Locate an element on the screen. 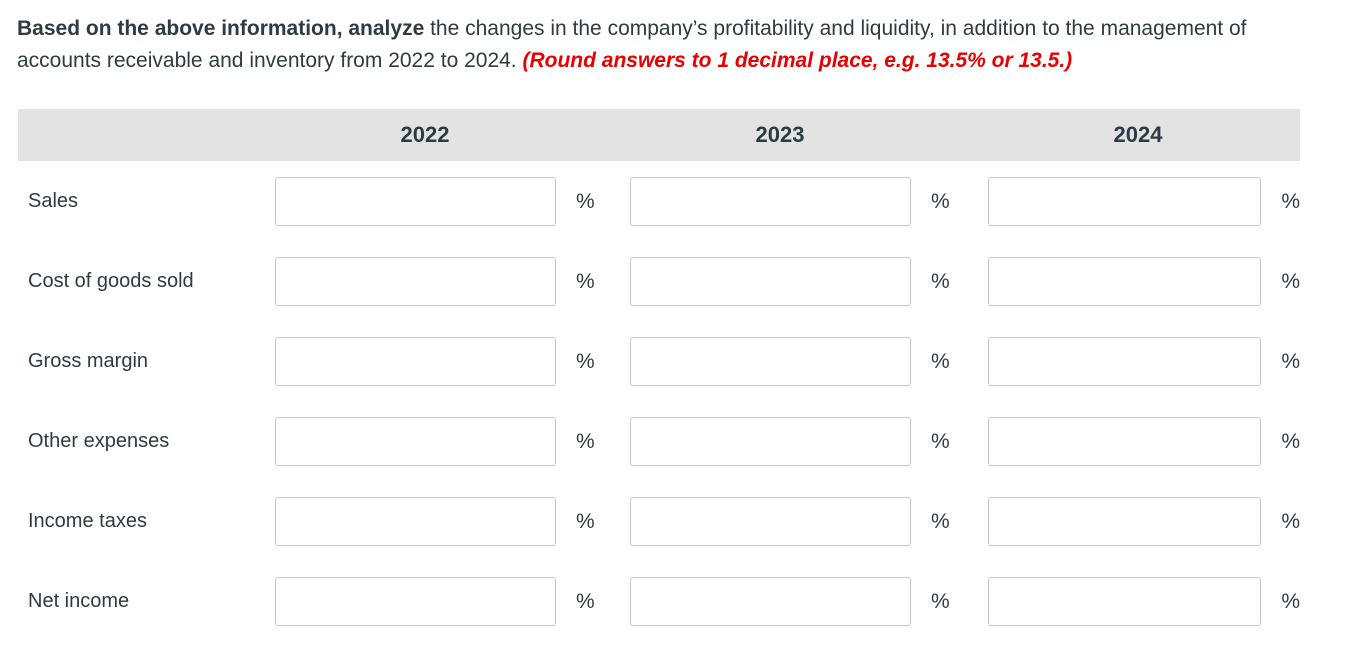 The image size is (1362, 661). income-taxes-row: Income taxes % % % is located at coordinates (659, 521).